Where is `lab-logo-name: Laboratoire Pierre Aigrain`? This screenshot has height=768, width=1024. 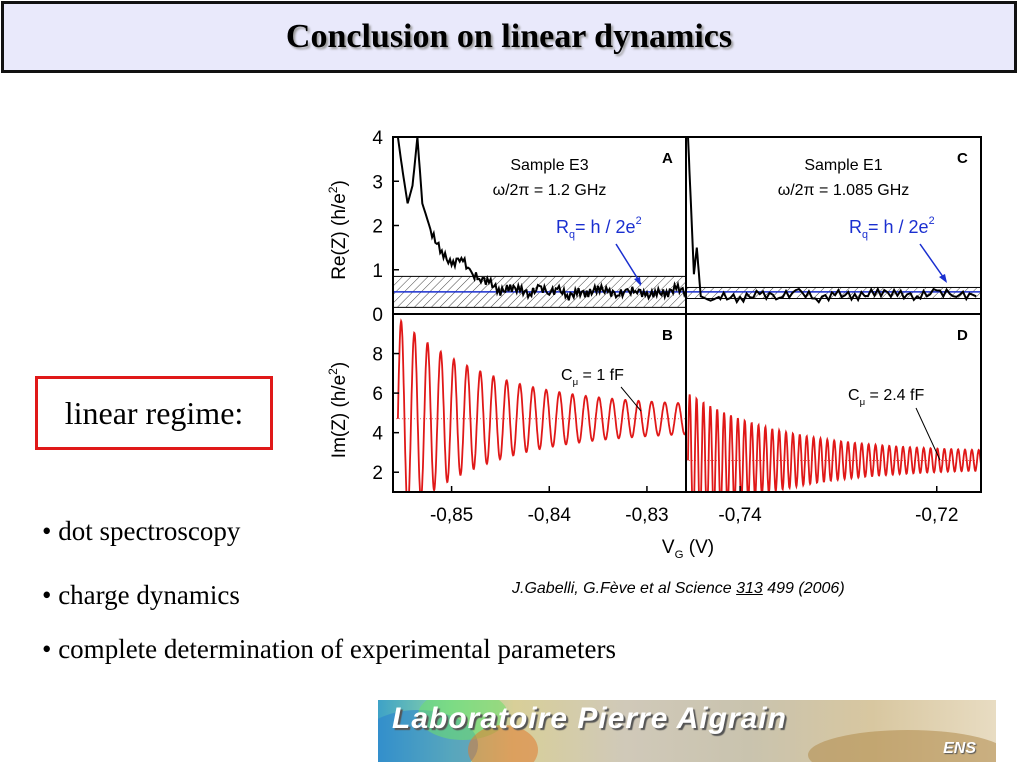
lab-logo-name: Laboratoire Pierre Aigrain is located at coordinates (589, 718).